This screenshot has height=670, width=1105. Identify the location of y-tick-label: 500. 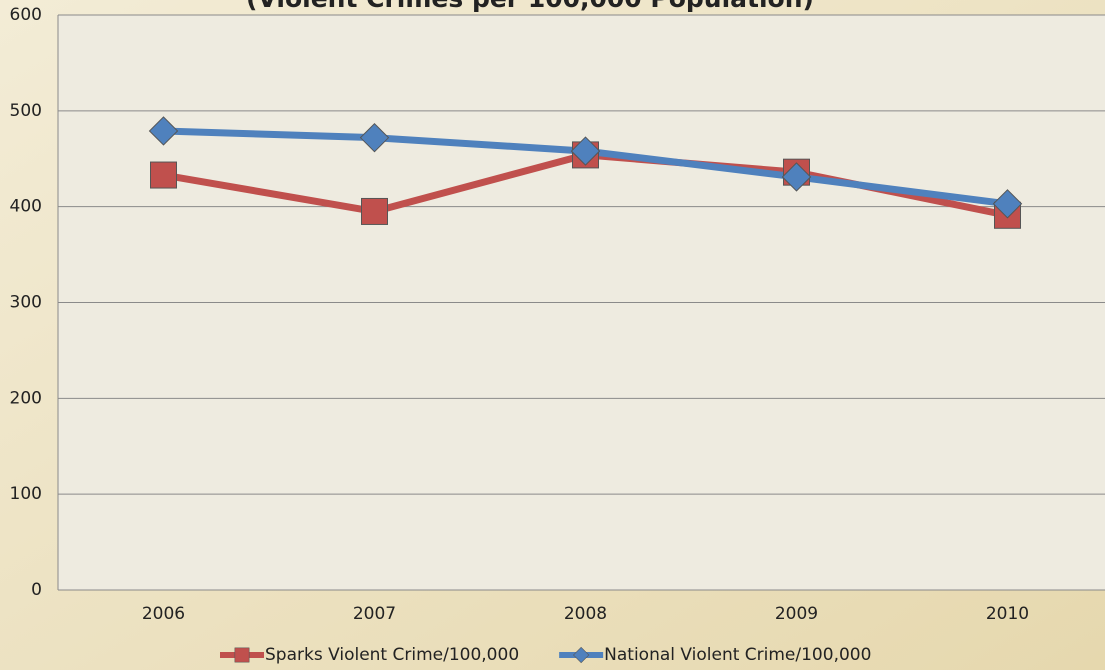
(26, 111).